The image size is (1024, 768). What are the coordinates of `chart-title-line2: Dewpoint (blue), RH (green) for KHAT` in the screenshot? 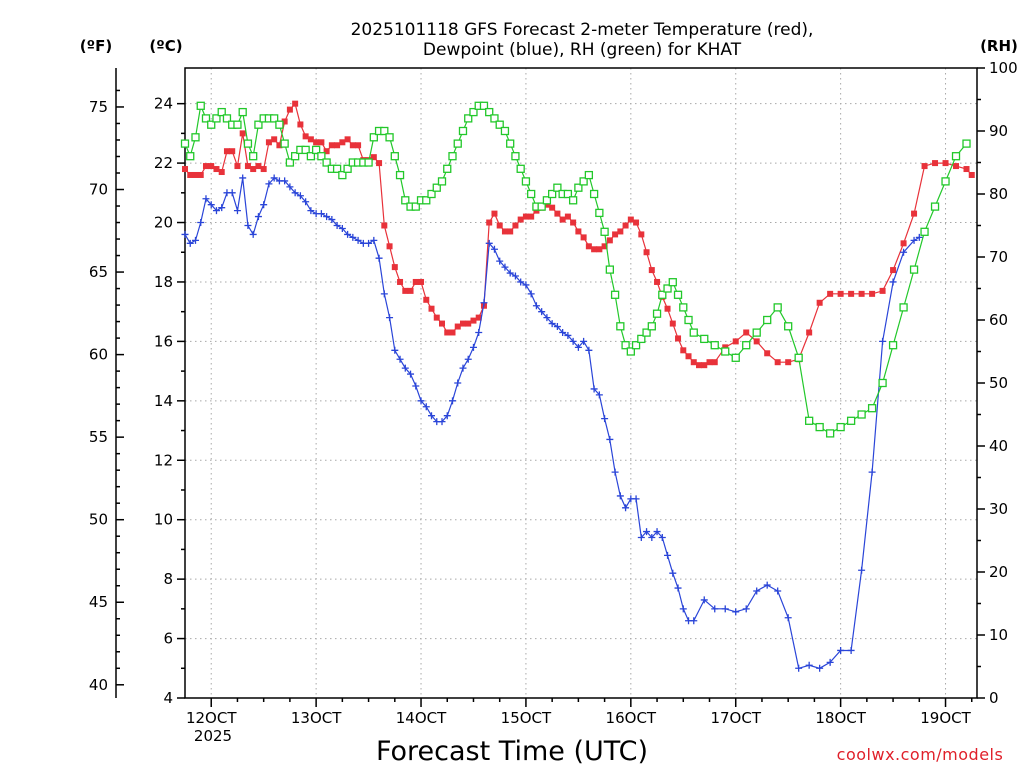 It's located at (582, 50).